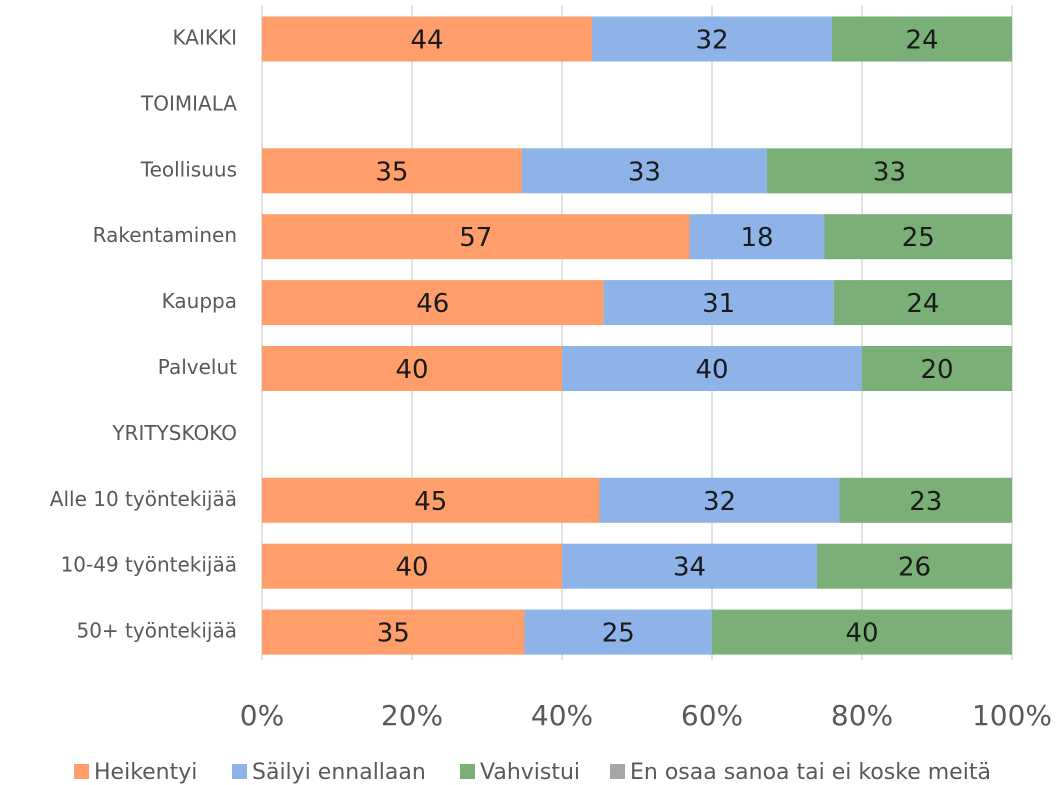 The height and width of the screenshot is (785, 1058). What do you see at coordinates (156, 631) in the screenshot?
I see `y-tick-label: 50+ työntekijää` at bounding box center [156, 631].